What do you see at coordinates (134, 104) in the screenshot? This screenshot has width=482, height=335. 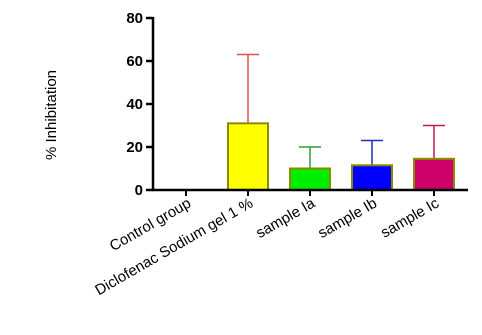 I see `y-tick-label-2: 40` at bounding box center [134, 104].